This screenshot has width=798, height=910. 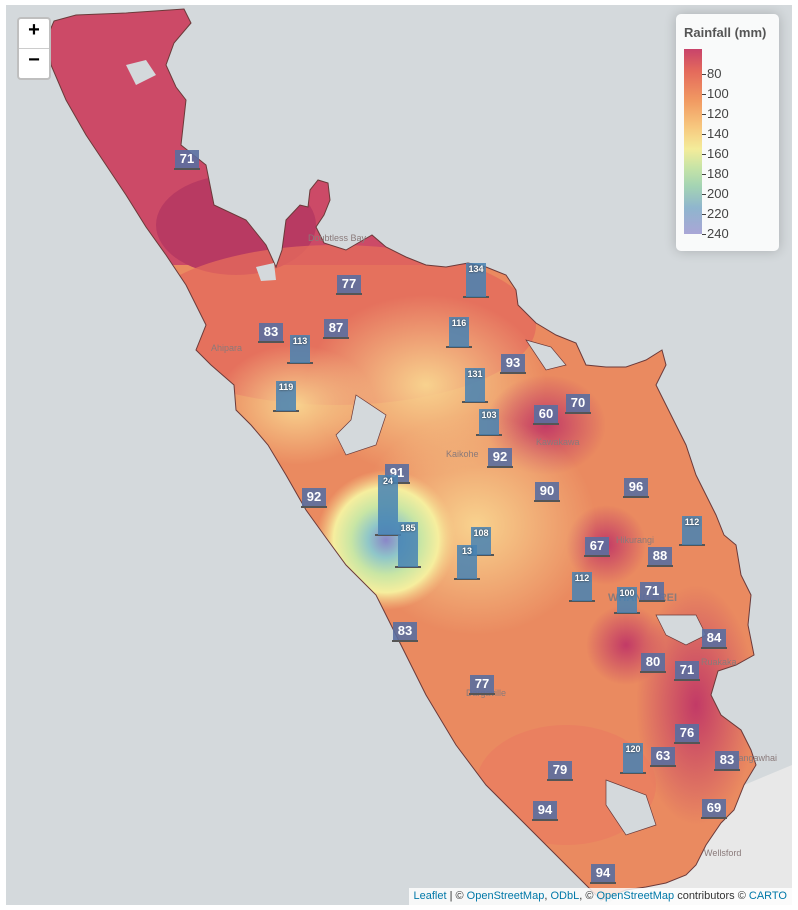 I want to click on place-label: Wellsford, so click(x=723, y=853).